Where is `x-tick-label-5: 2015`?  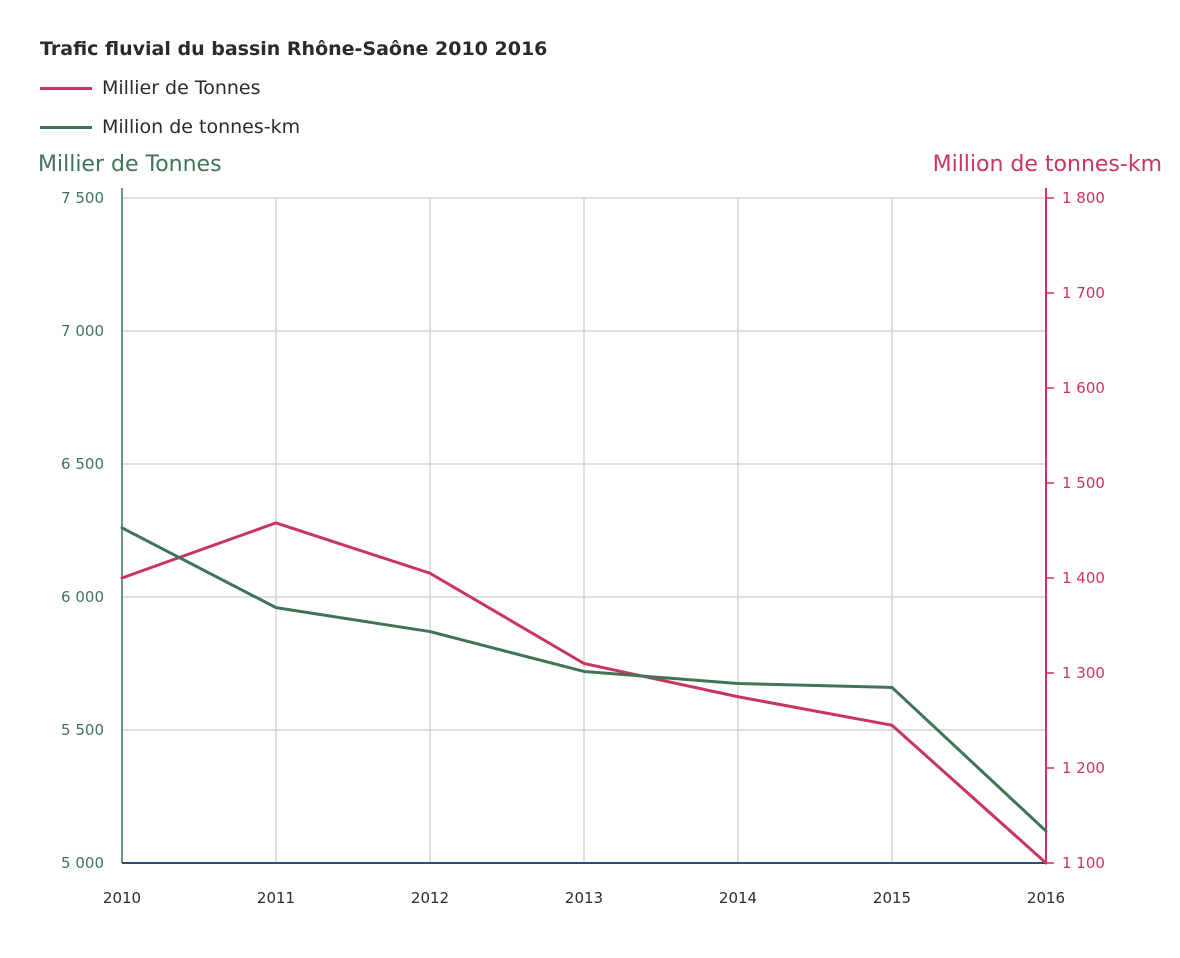 x-tick-label-5: 2015 is located at coordinates (892, 898).